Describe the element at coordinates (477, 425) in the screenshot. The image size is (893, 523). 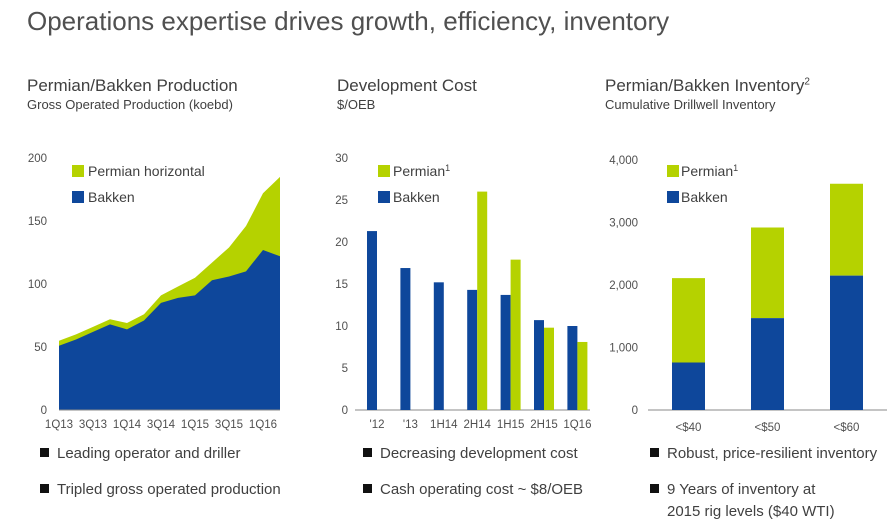
I see `x-tick-label: 2H14` at that location.